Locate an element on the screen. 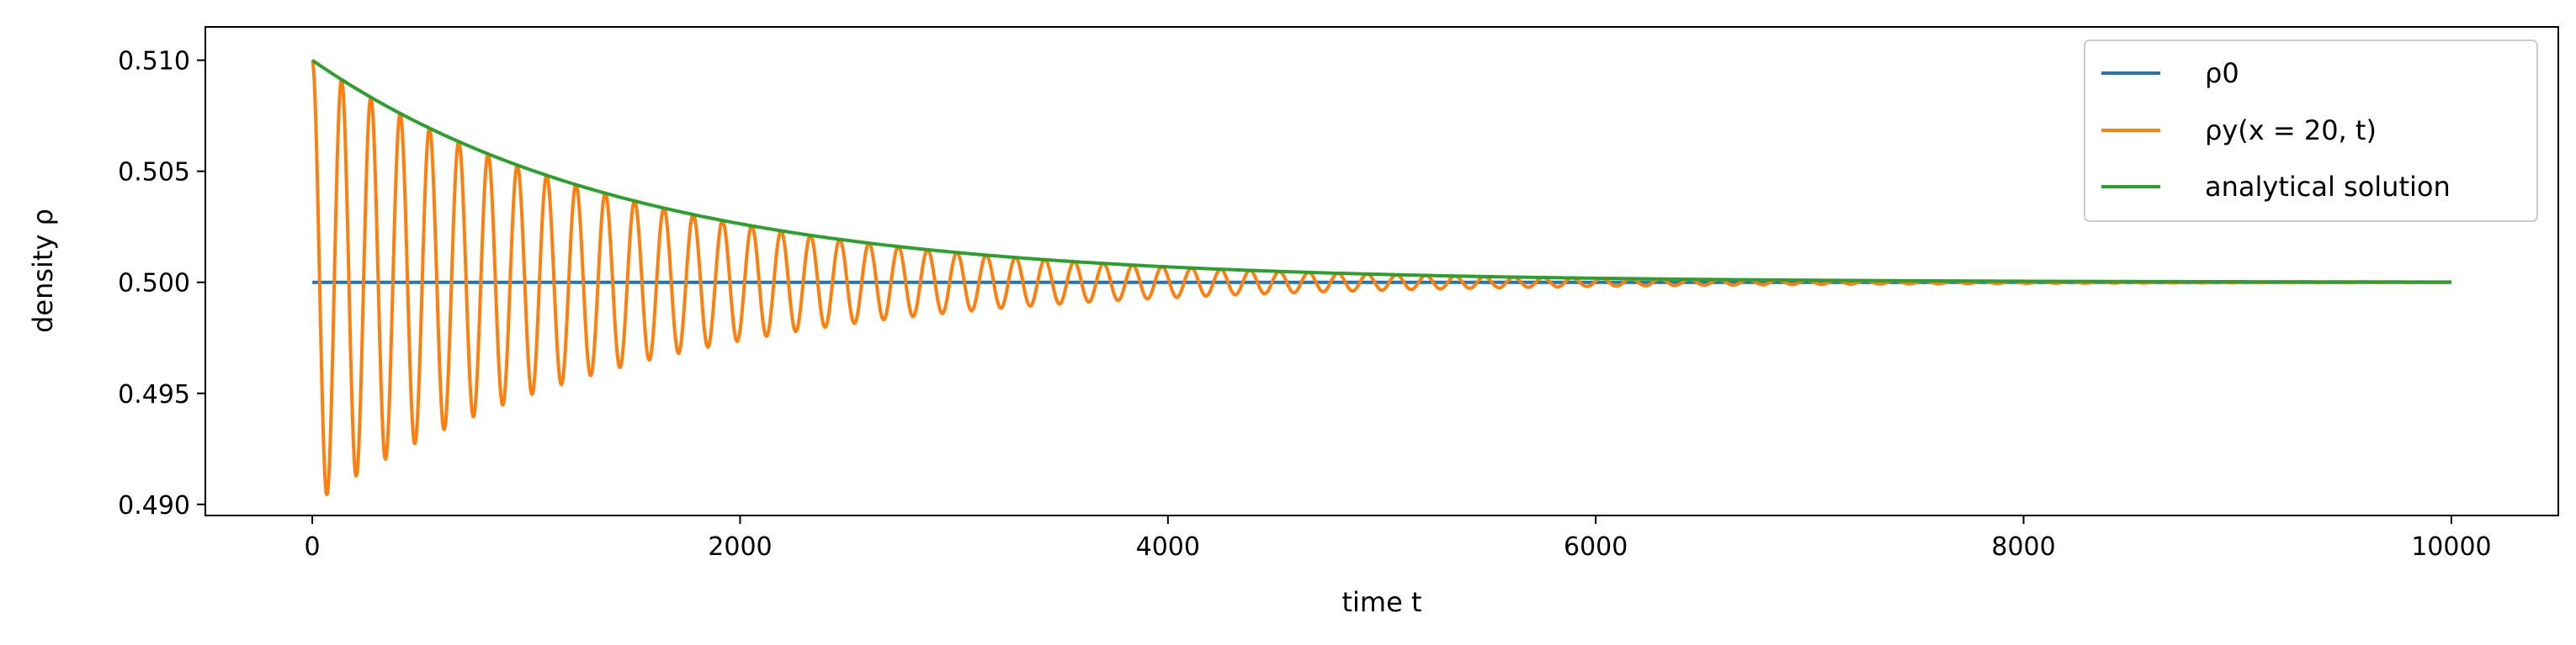 The width and height of the screenshot is (2576, 645). x-tick-label: 6000 is located at coordinates (1596, 547).